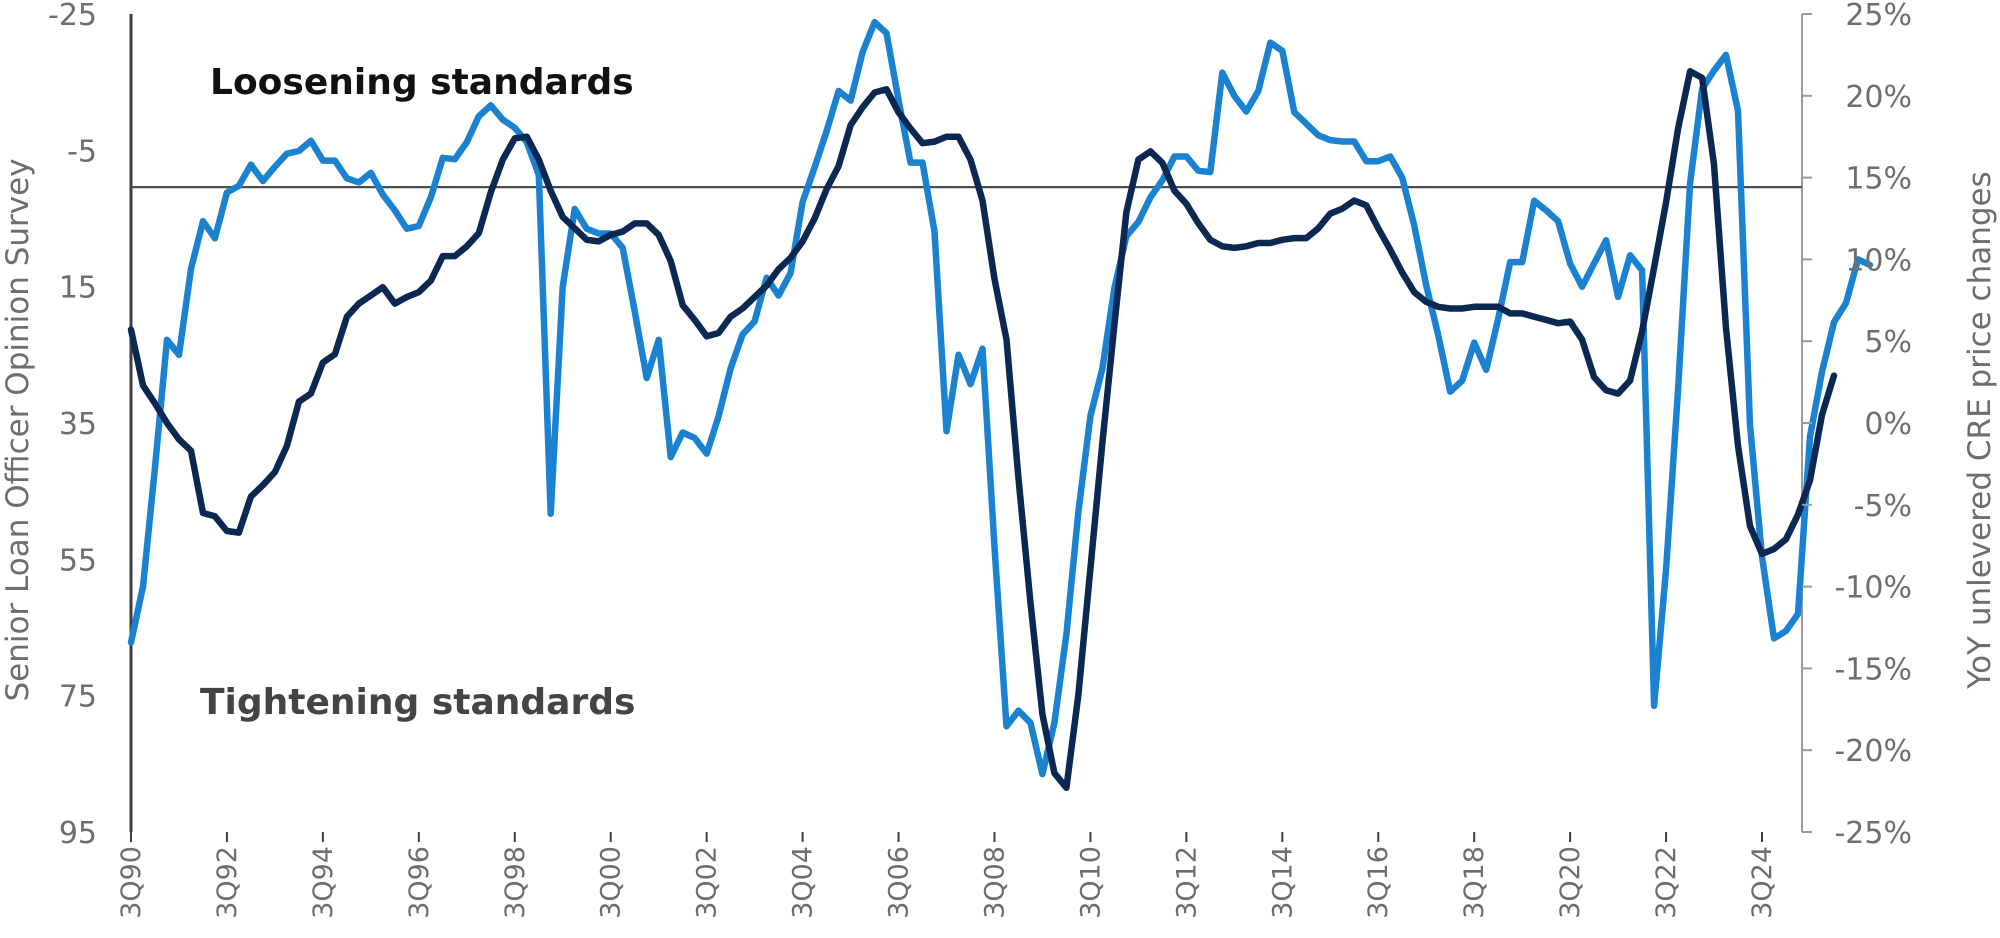  Describe the element at coordinates (417, 702) in the screenshot. I see `annotation-tightening: Tightening standards` at that location.